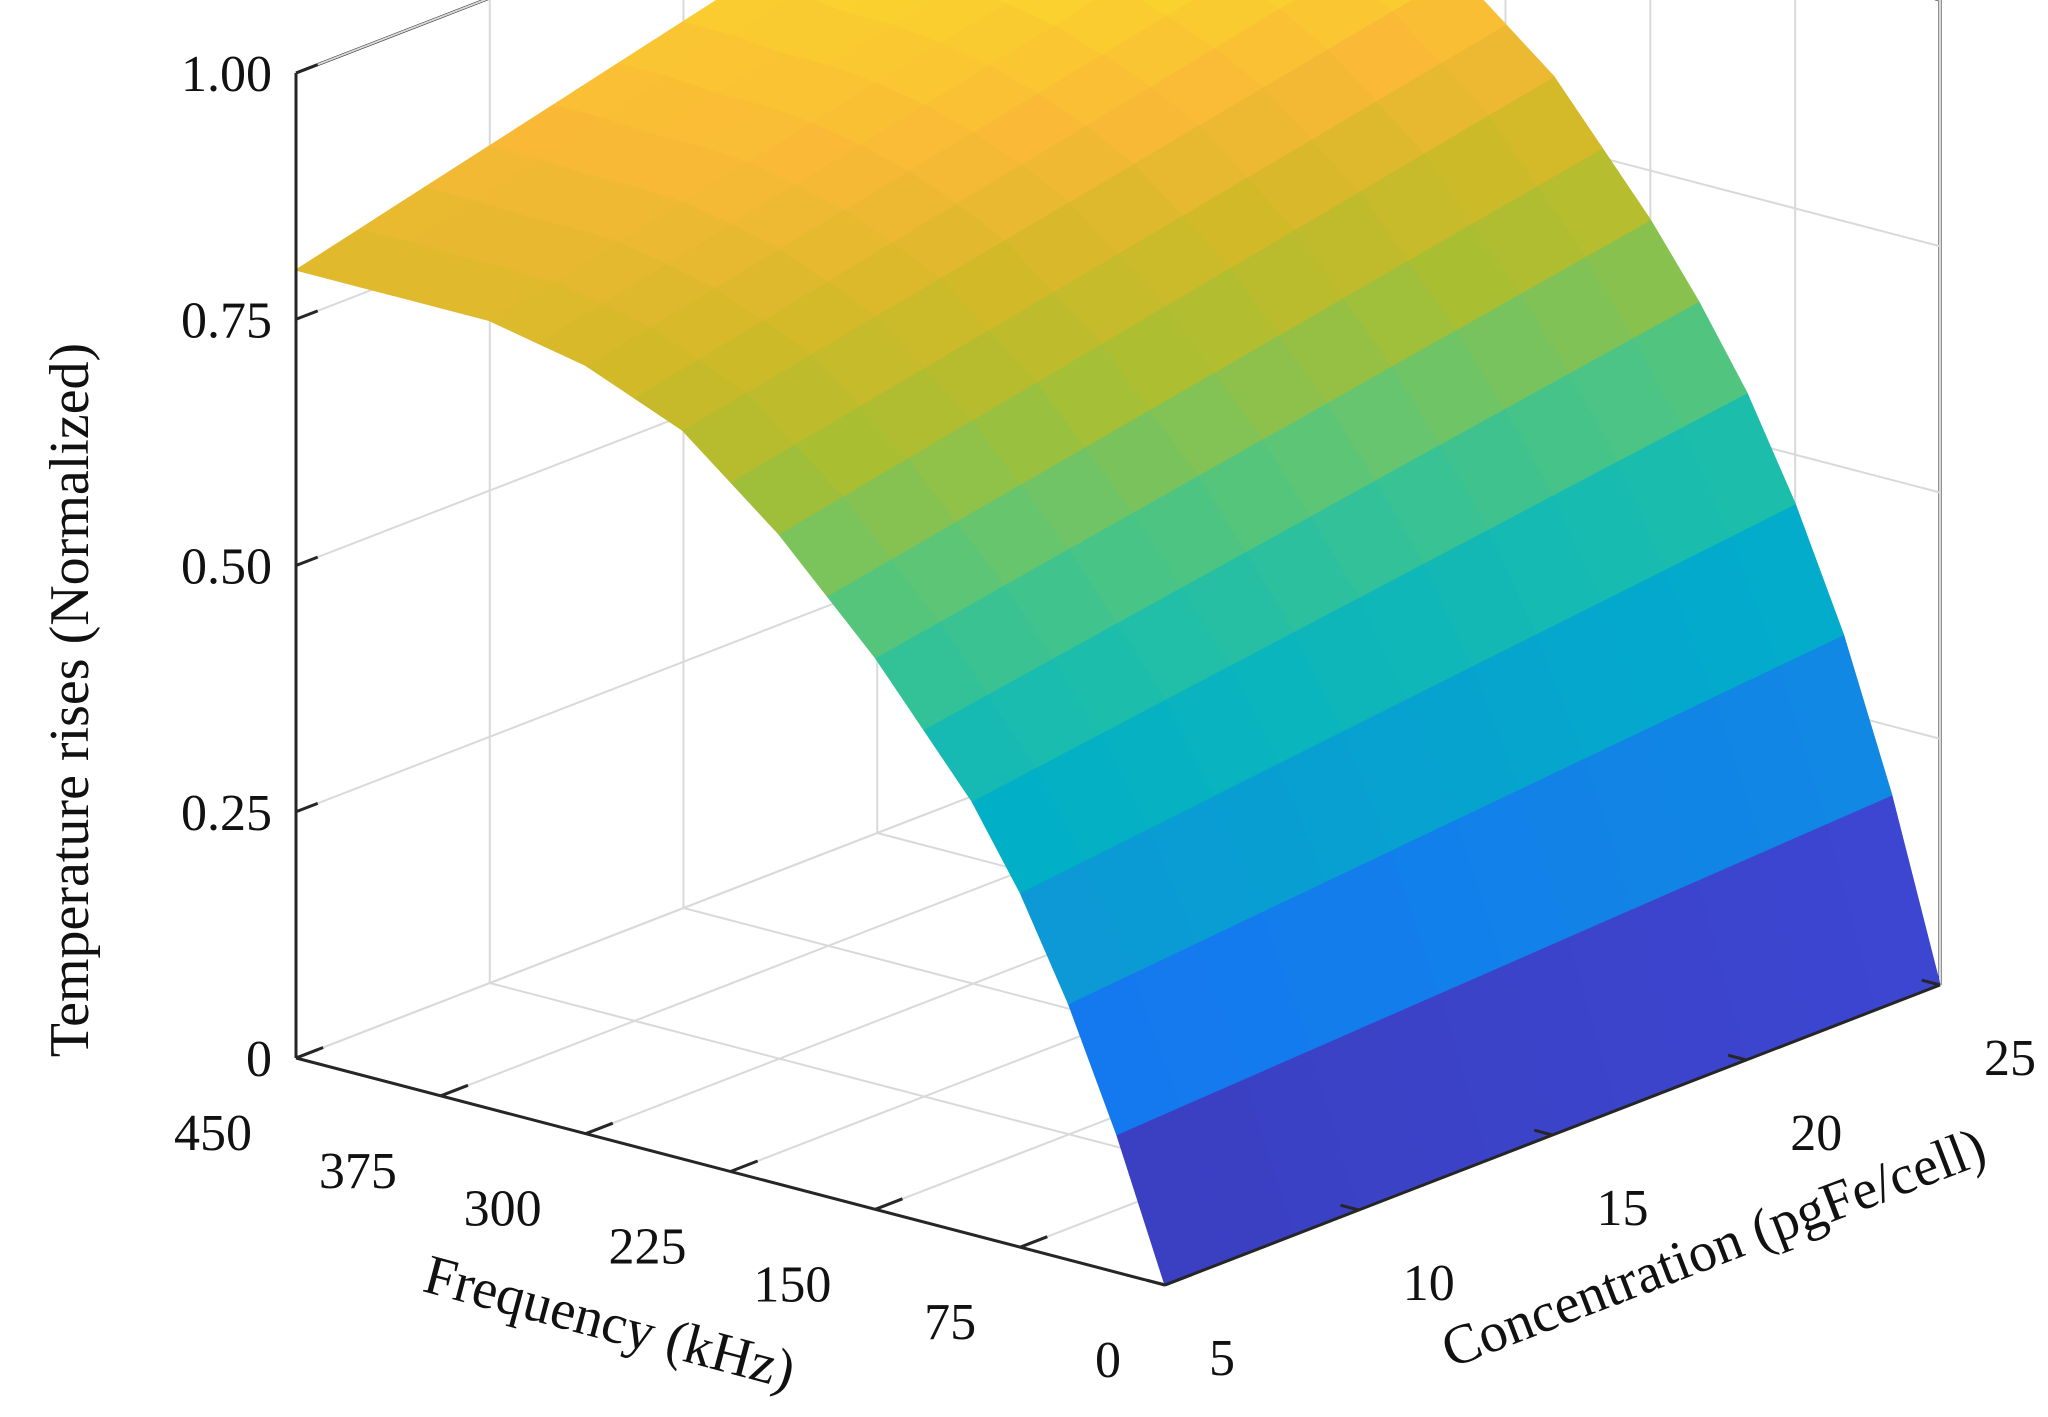 Image resolution: width=2048 pixels, height=1417 pixels. Describe the element at coordinates (1429, 1283) in the screenshot. I see `concentration-tick-label: 10` at that location.